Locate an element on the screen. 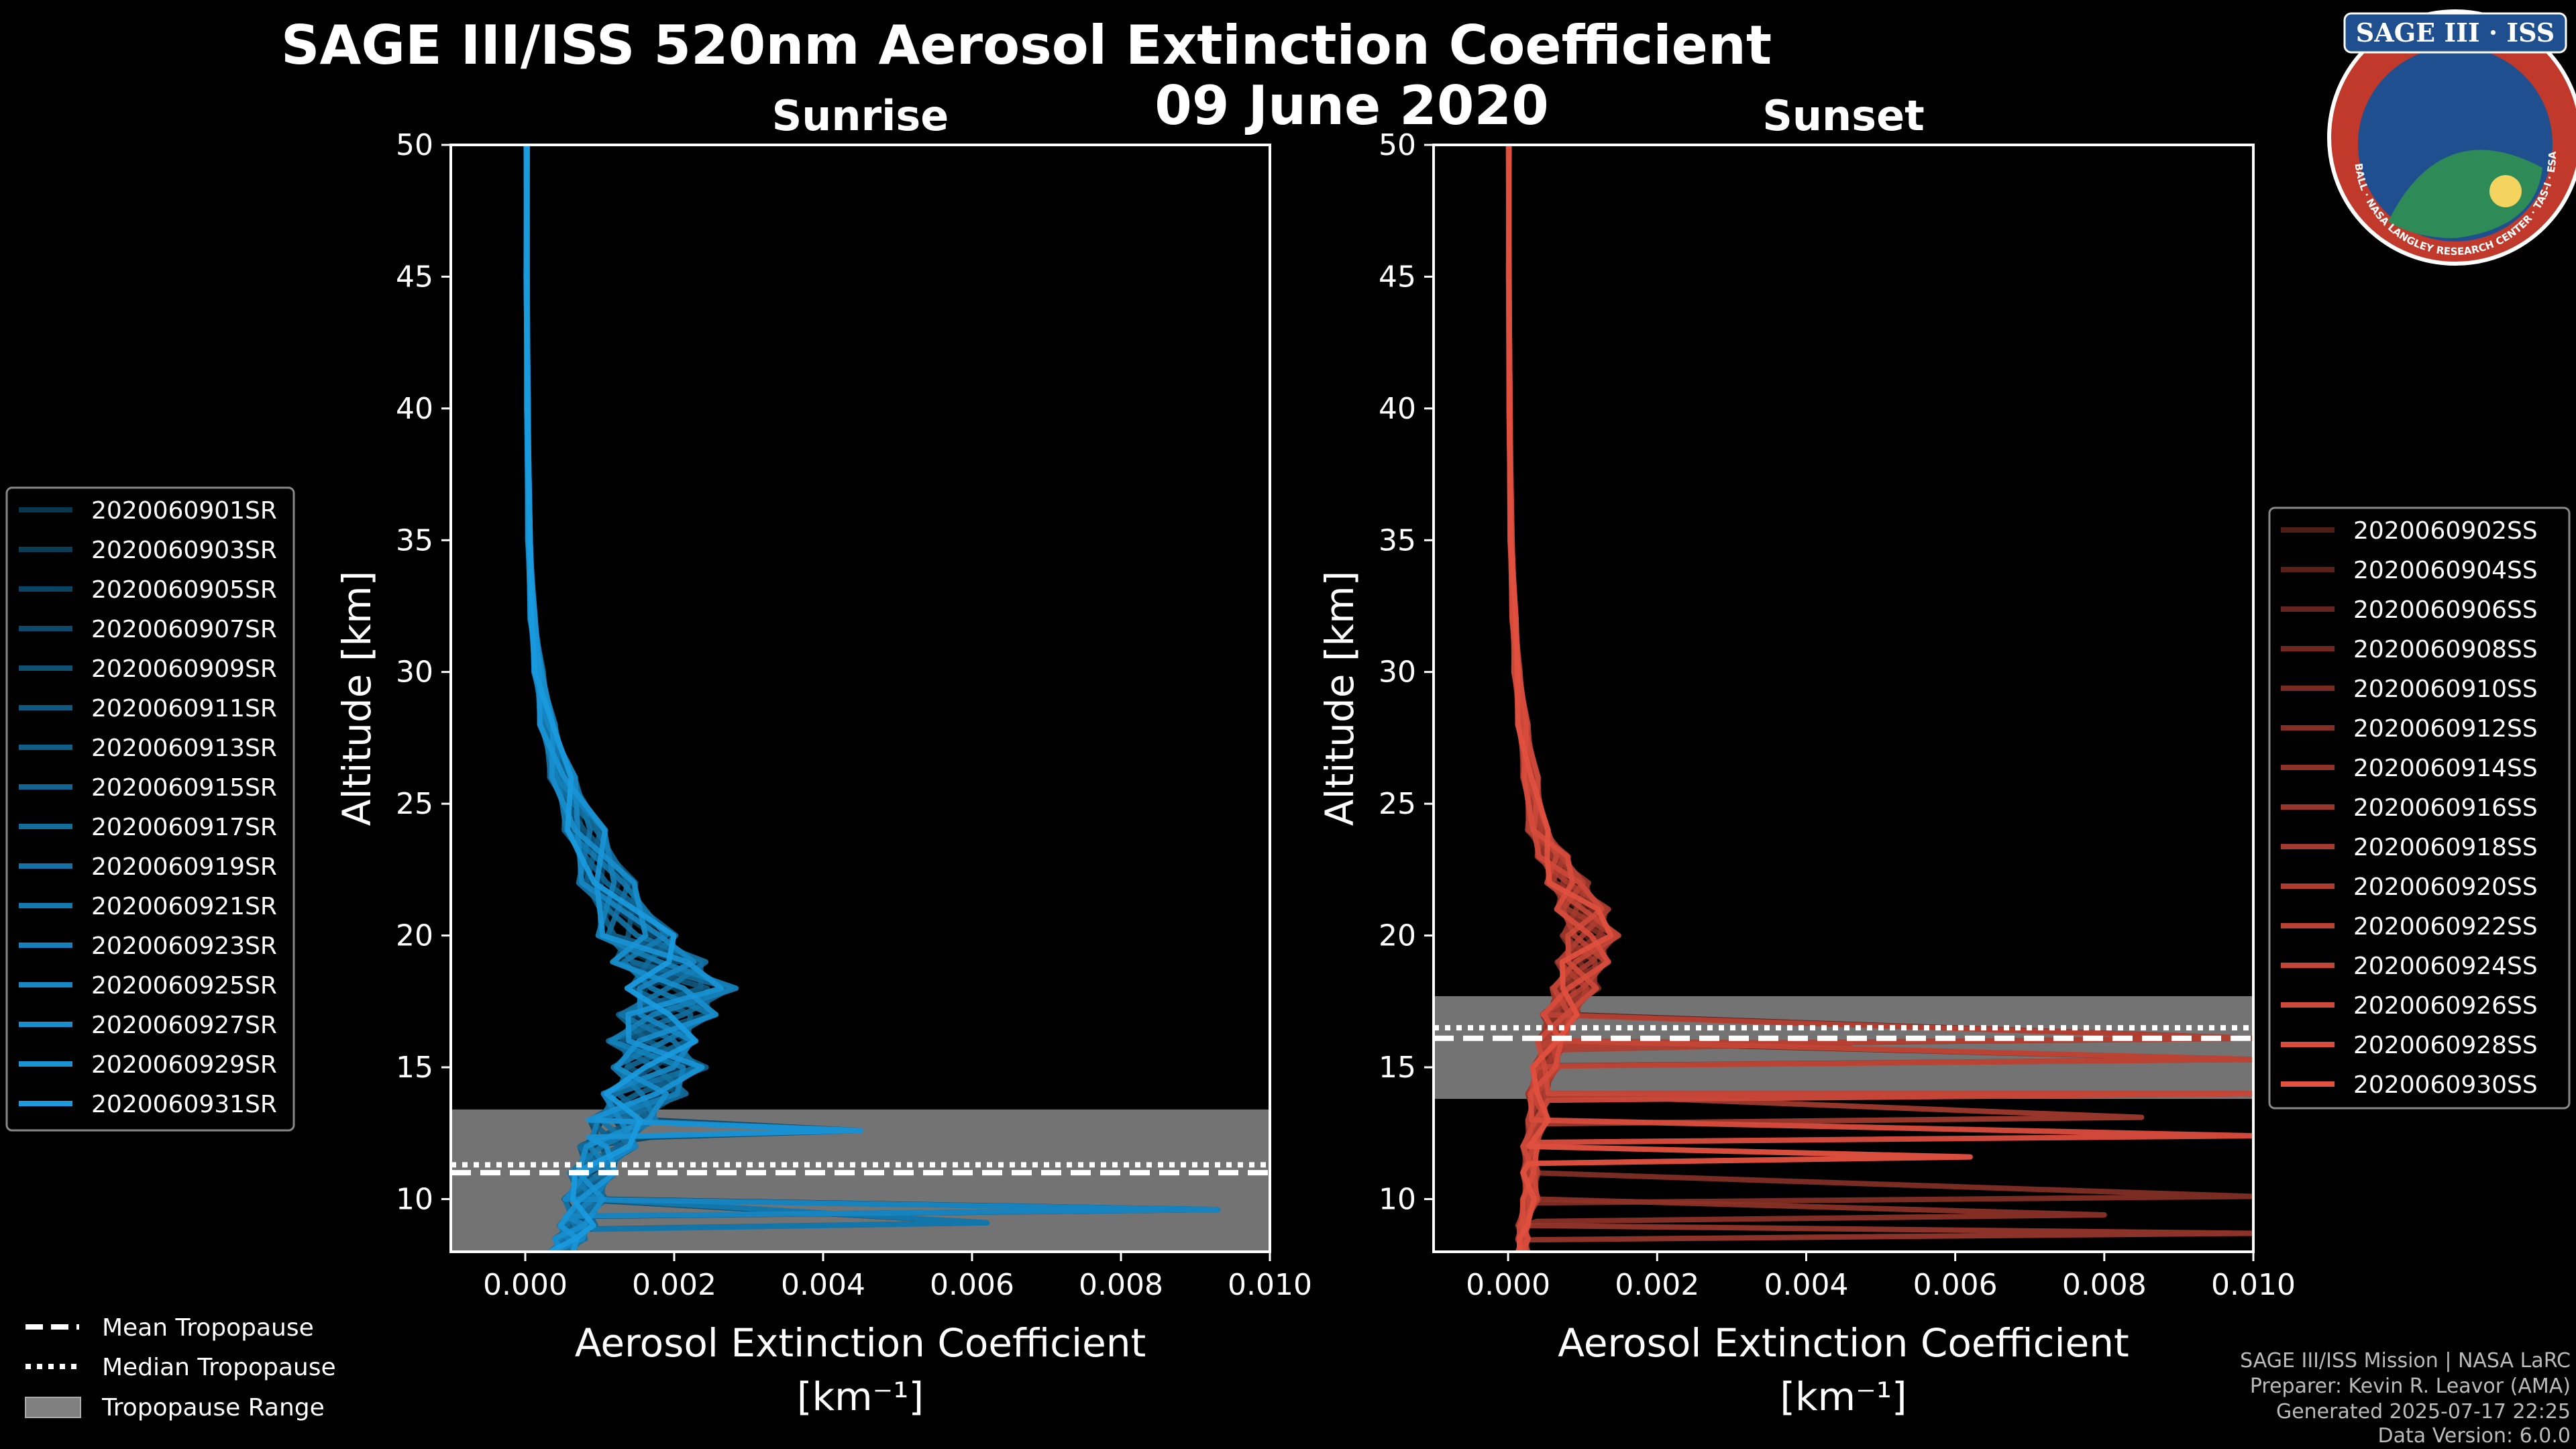  sunrise-legend-label-2020060903SR: 2020060903SR is located at coordinates (184, 550).